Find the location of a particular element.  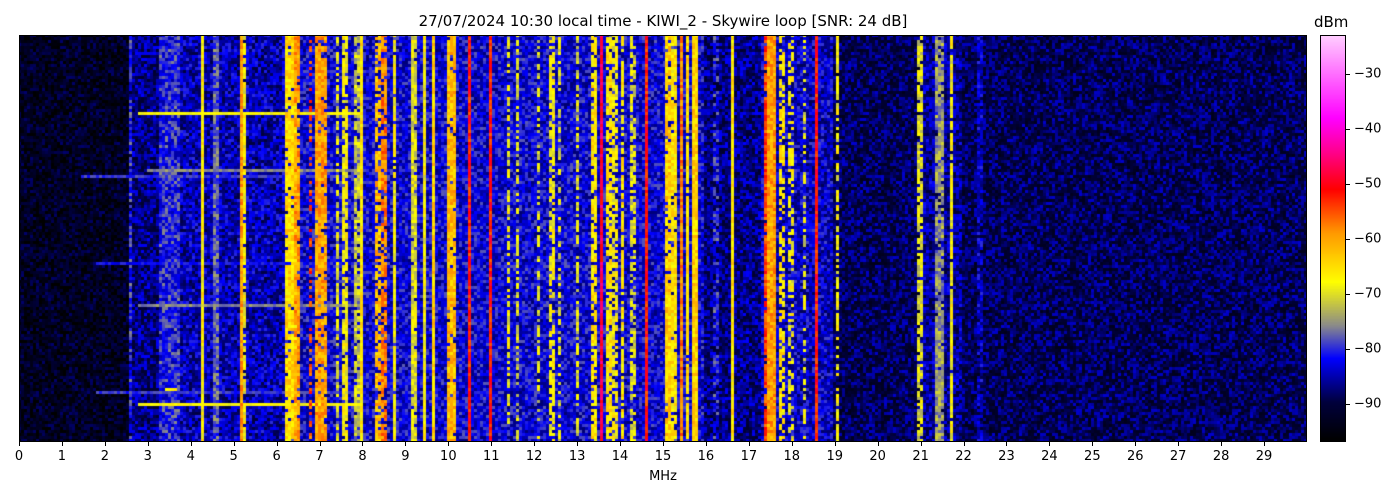

x-tick-label: 28 is located at coordinates (1221, 456).